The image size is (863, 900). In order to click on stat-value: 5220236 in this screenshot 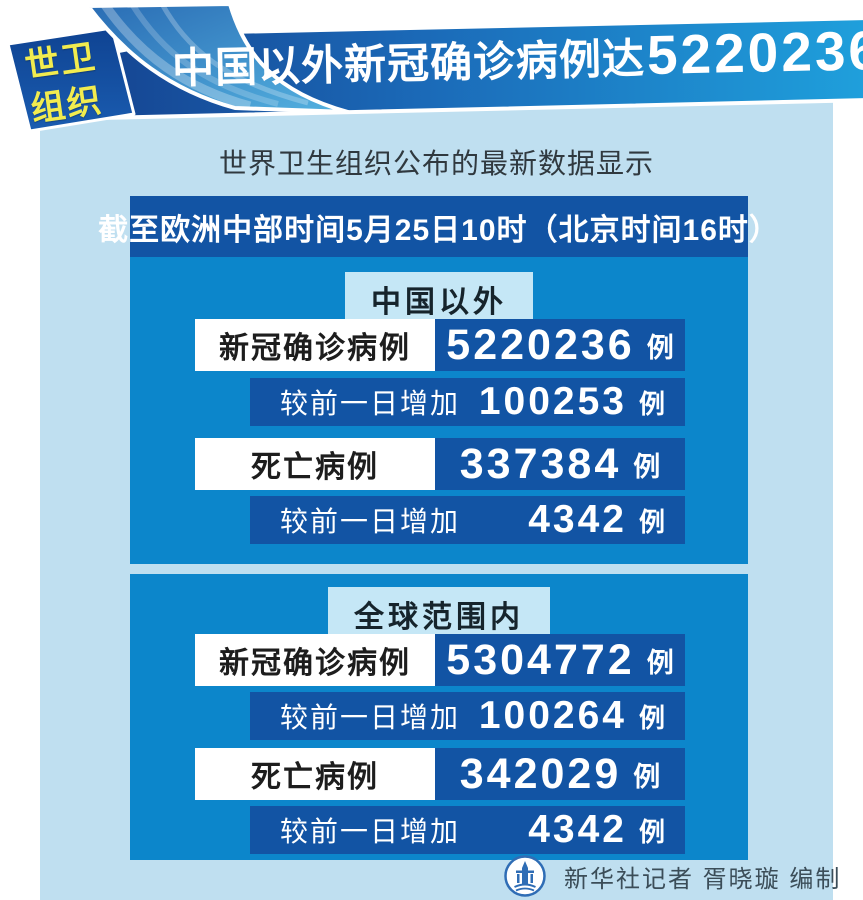, I will do `click(540, 344)`.